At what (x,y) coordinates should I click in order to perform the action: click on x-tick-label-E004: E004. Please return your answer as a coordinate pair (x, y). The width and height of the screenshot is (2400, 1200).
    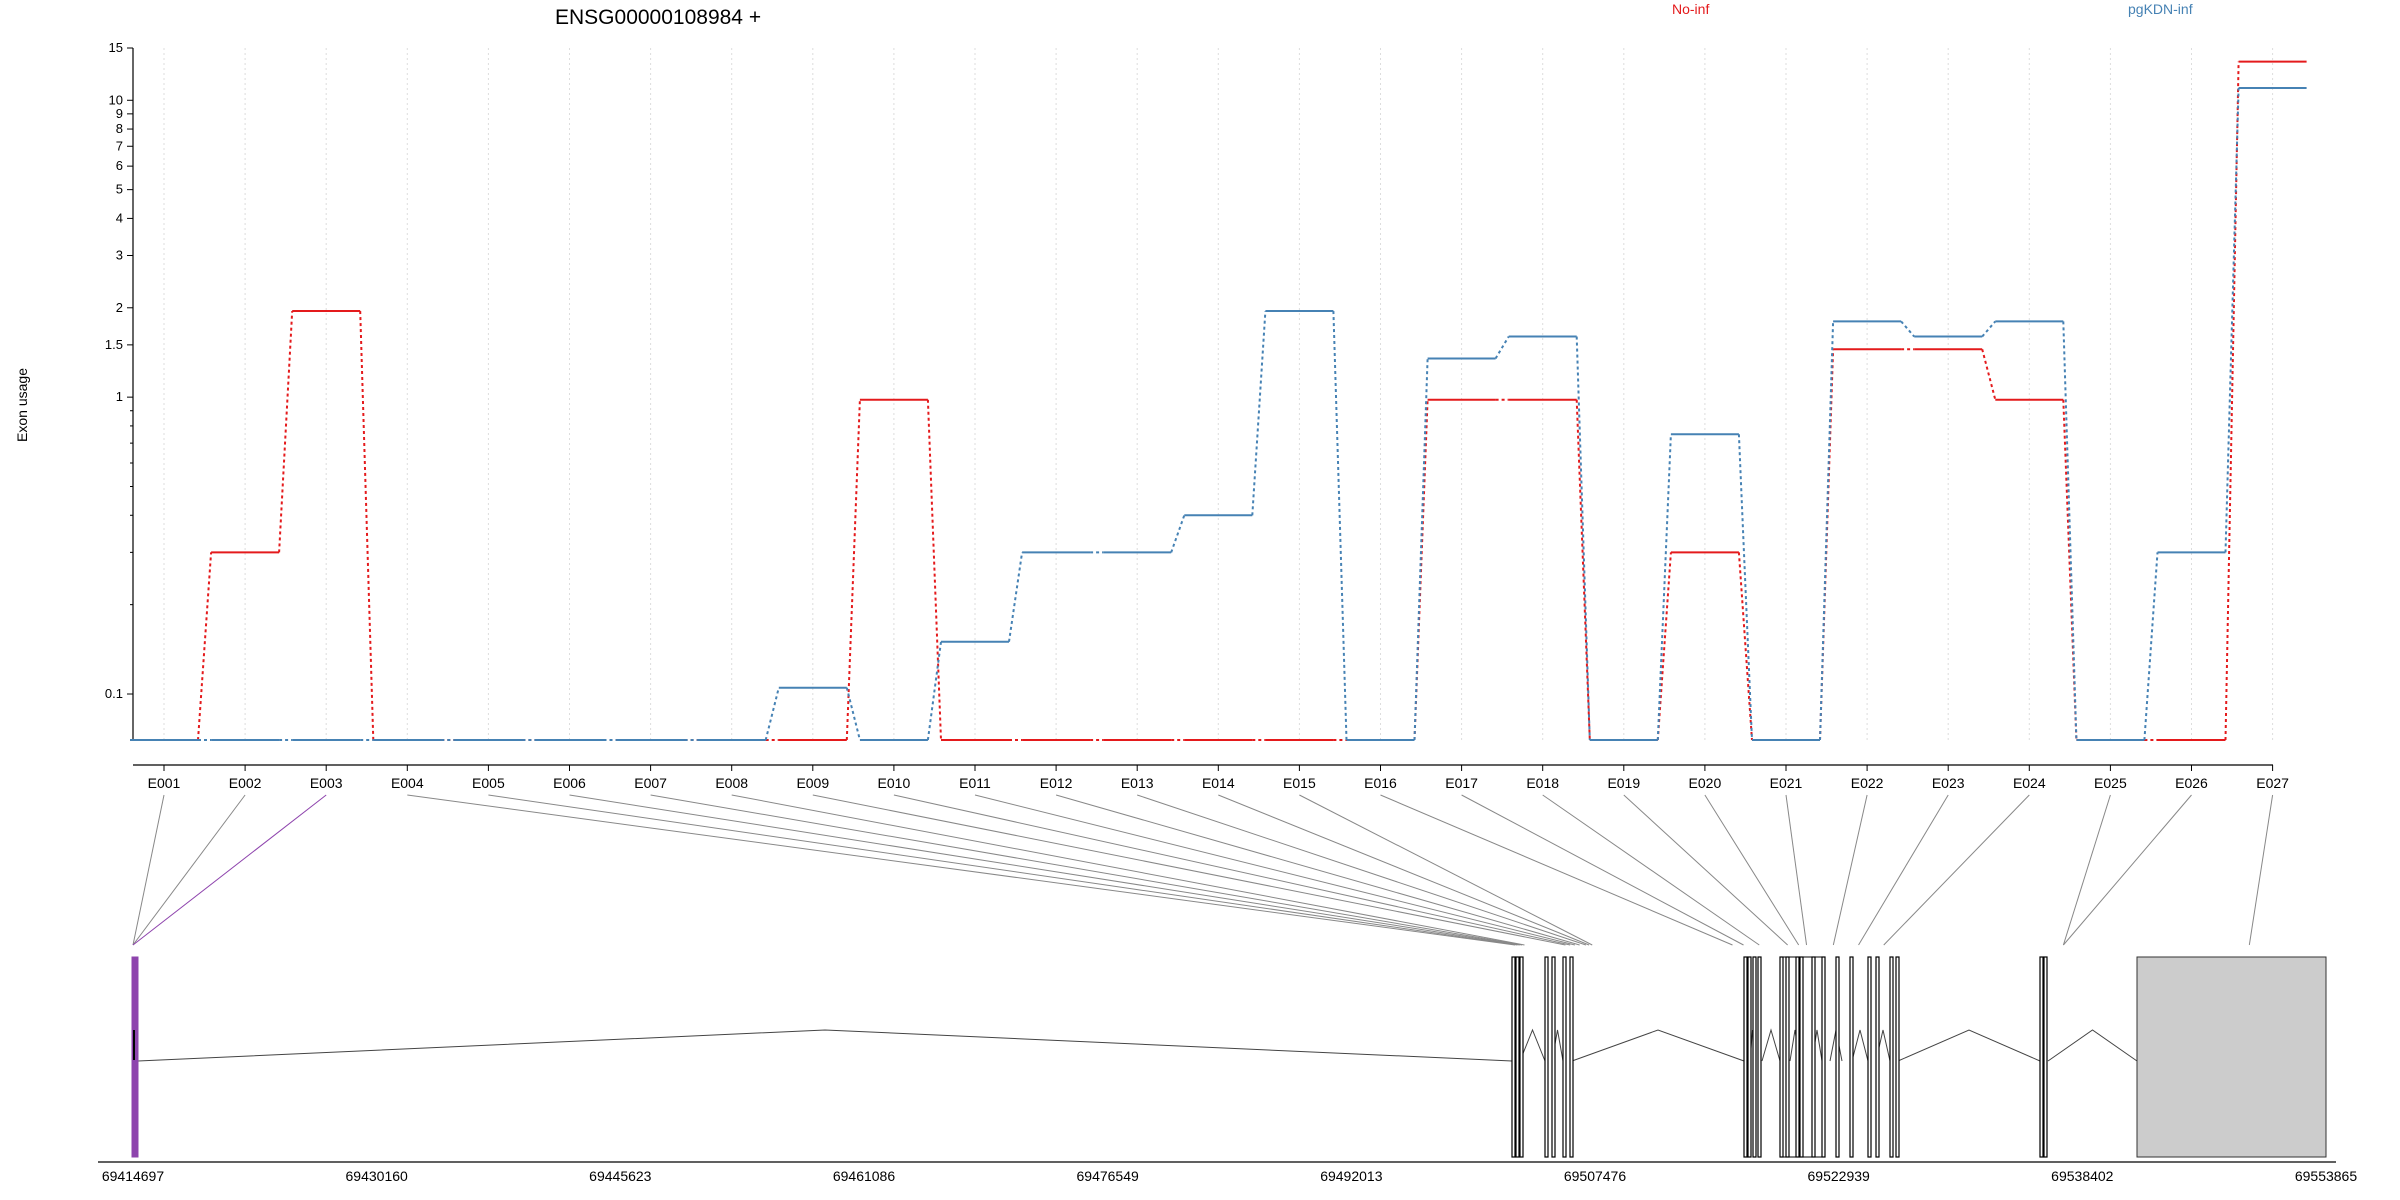
    Looking at the image, I should click on (407, 783).